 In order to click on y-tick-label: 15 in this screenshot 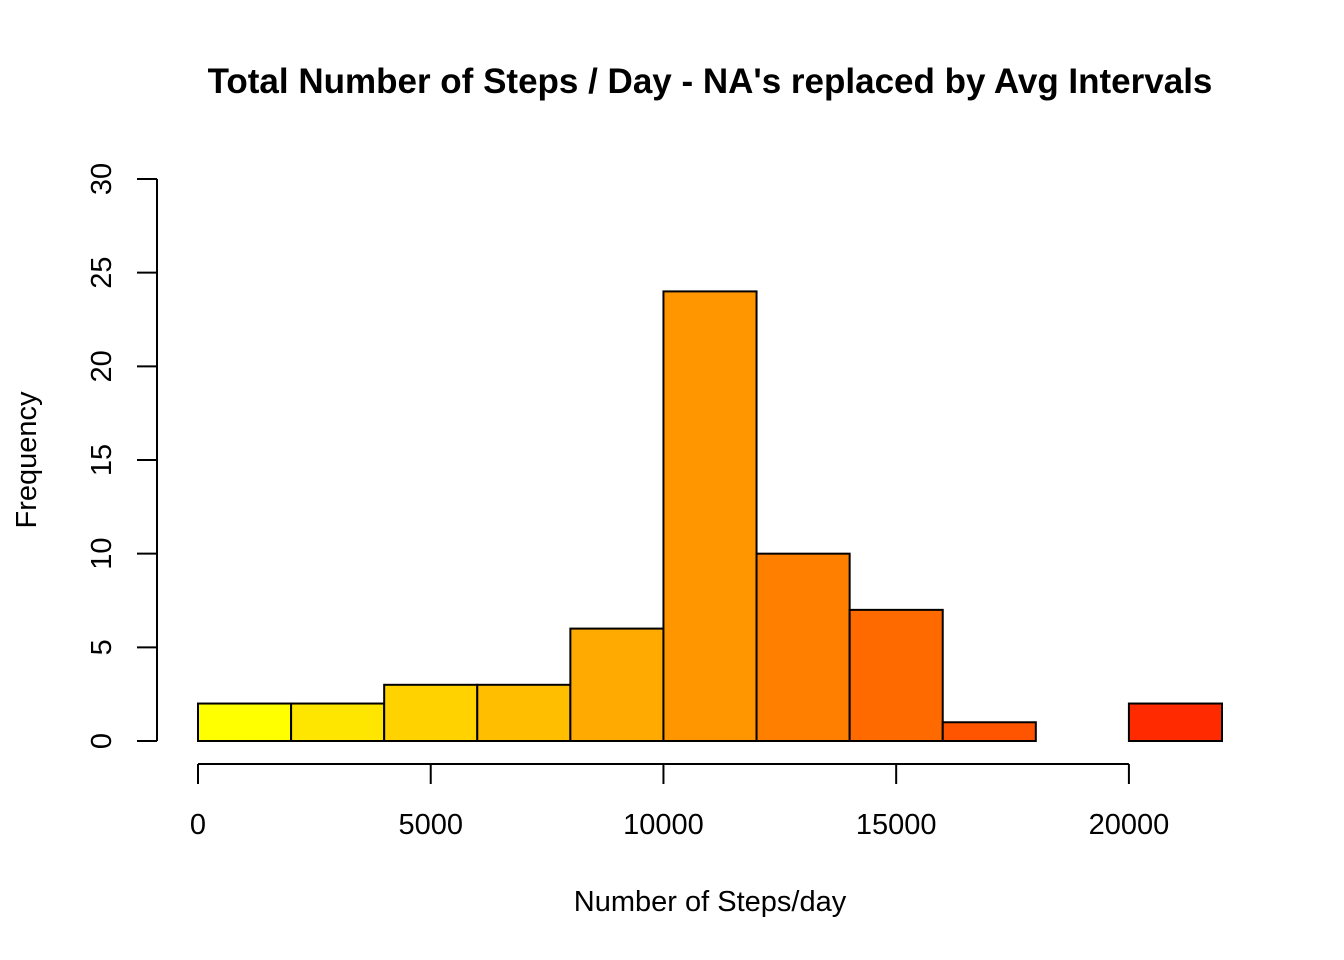, I will do `click(102, 460)`.